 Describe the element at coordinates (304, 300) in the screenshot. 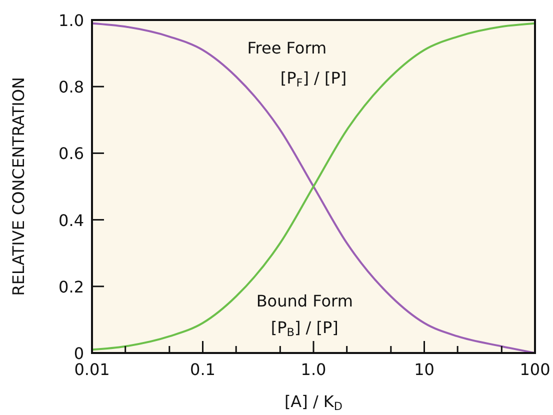

I see `series-label: Bound Form` at that location.